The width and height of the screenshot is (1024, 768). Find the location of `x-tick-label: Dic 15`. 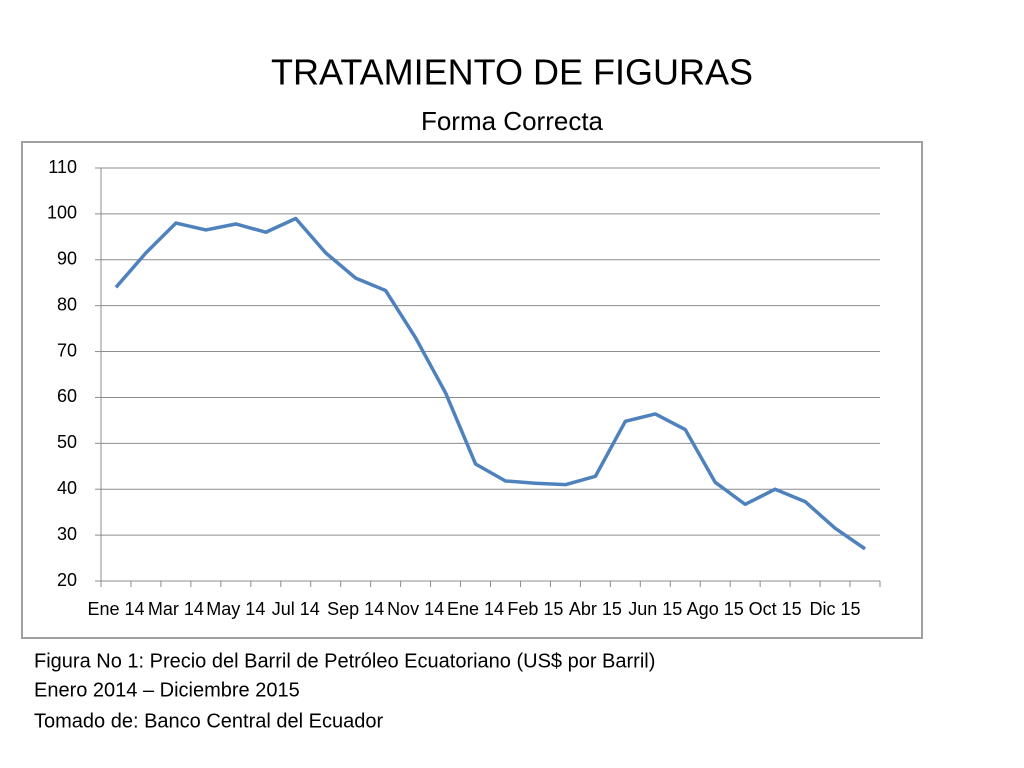

x-tick-label: Dic 15 is located at coordinates (835, 609).